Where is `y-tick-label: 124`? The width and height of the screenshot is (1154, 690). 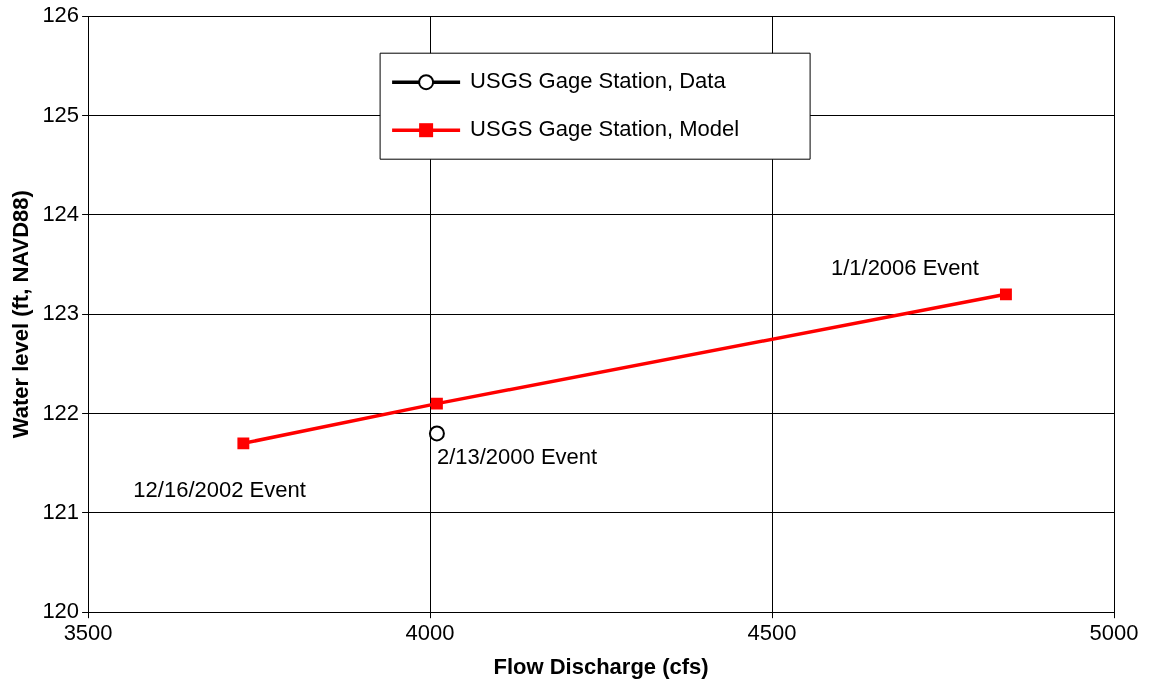 y-tick-label: 124 is located at coordinates (61, 213).